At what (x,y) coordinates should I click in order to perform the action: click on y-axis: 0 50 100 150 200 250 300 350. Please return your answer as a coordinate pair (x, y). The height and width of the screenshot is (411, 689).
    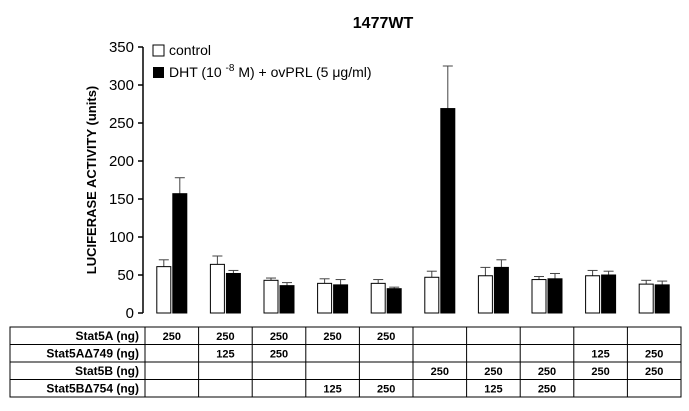
    Looking at the image, I should click on (126, 180).